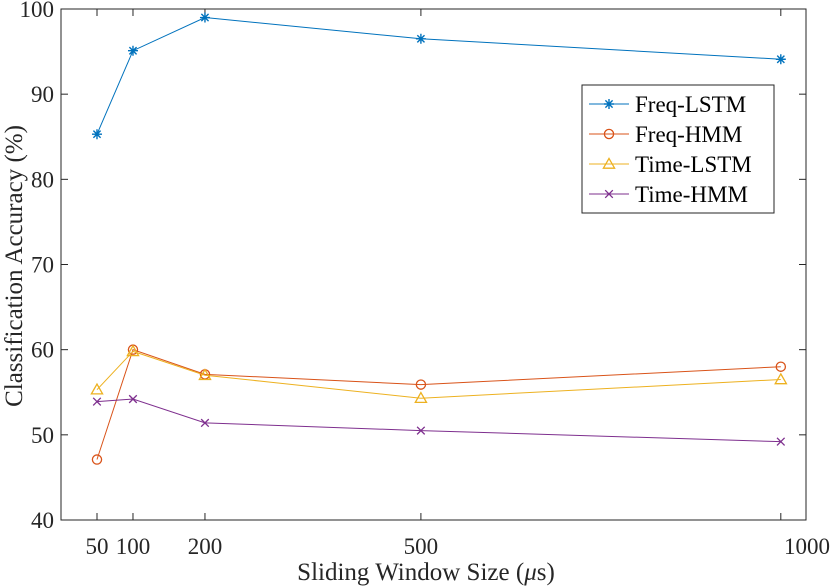 This screenshot has height=586, width=830. What do you see at coordinates (426, 572) in the screenshot?
I see `x-axis-label: Sliding Window Size (μs)` at bounding box center [426, 572].